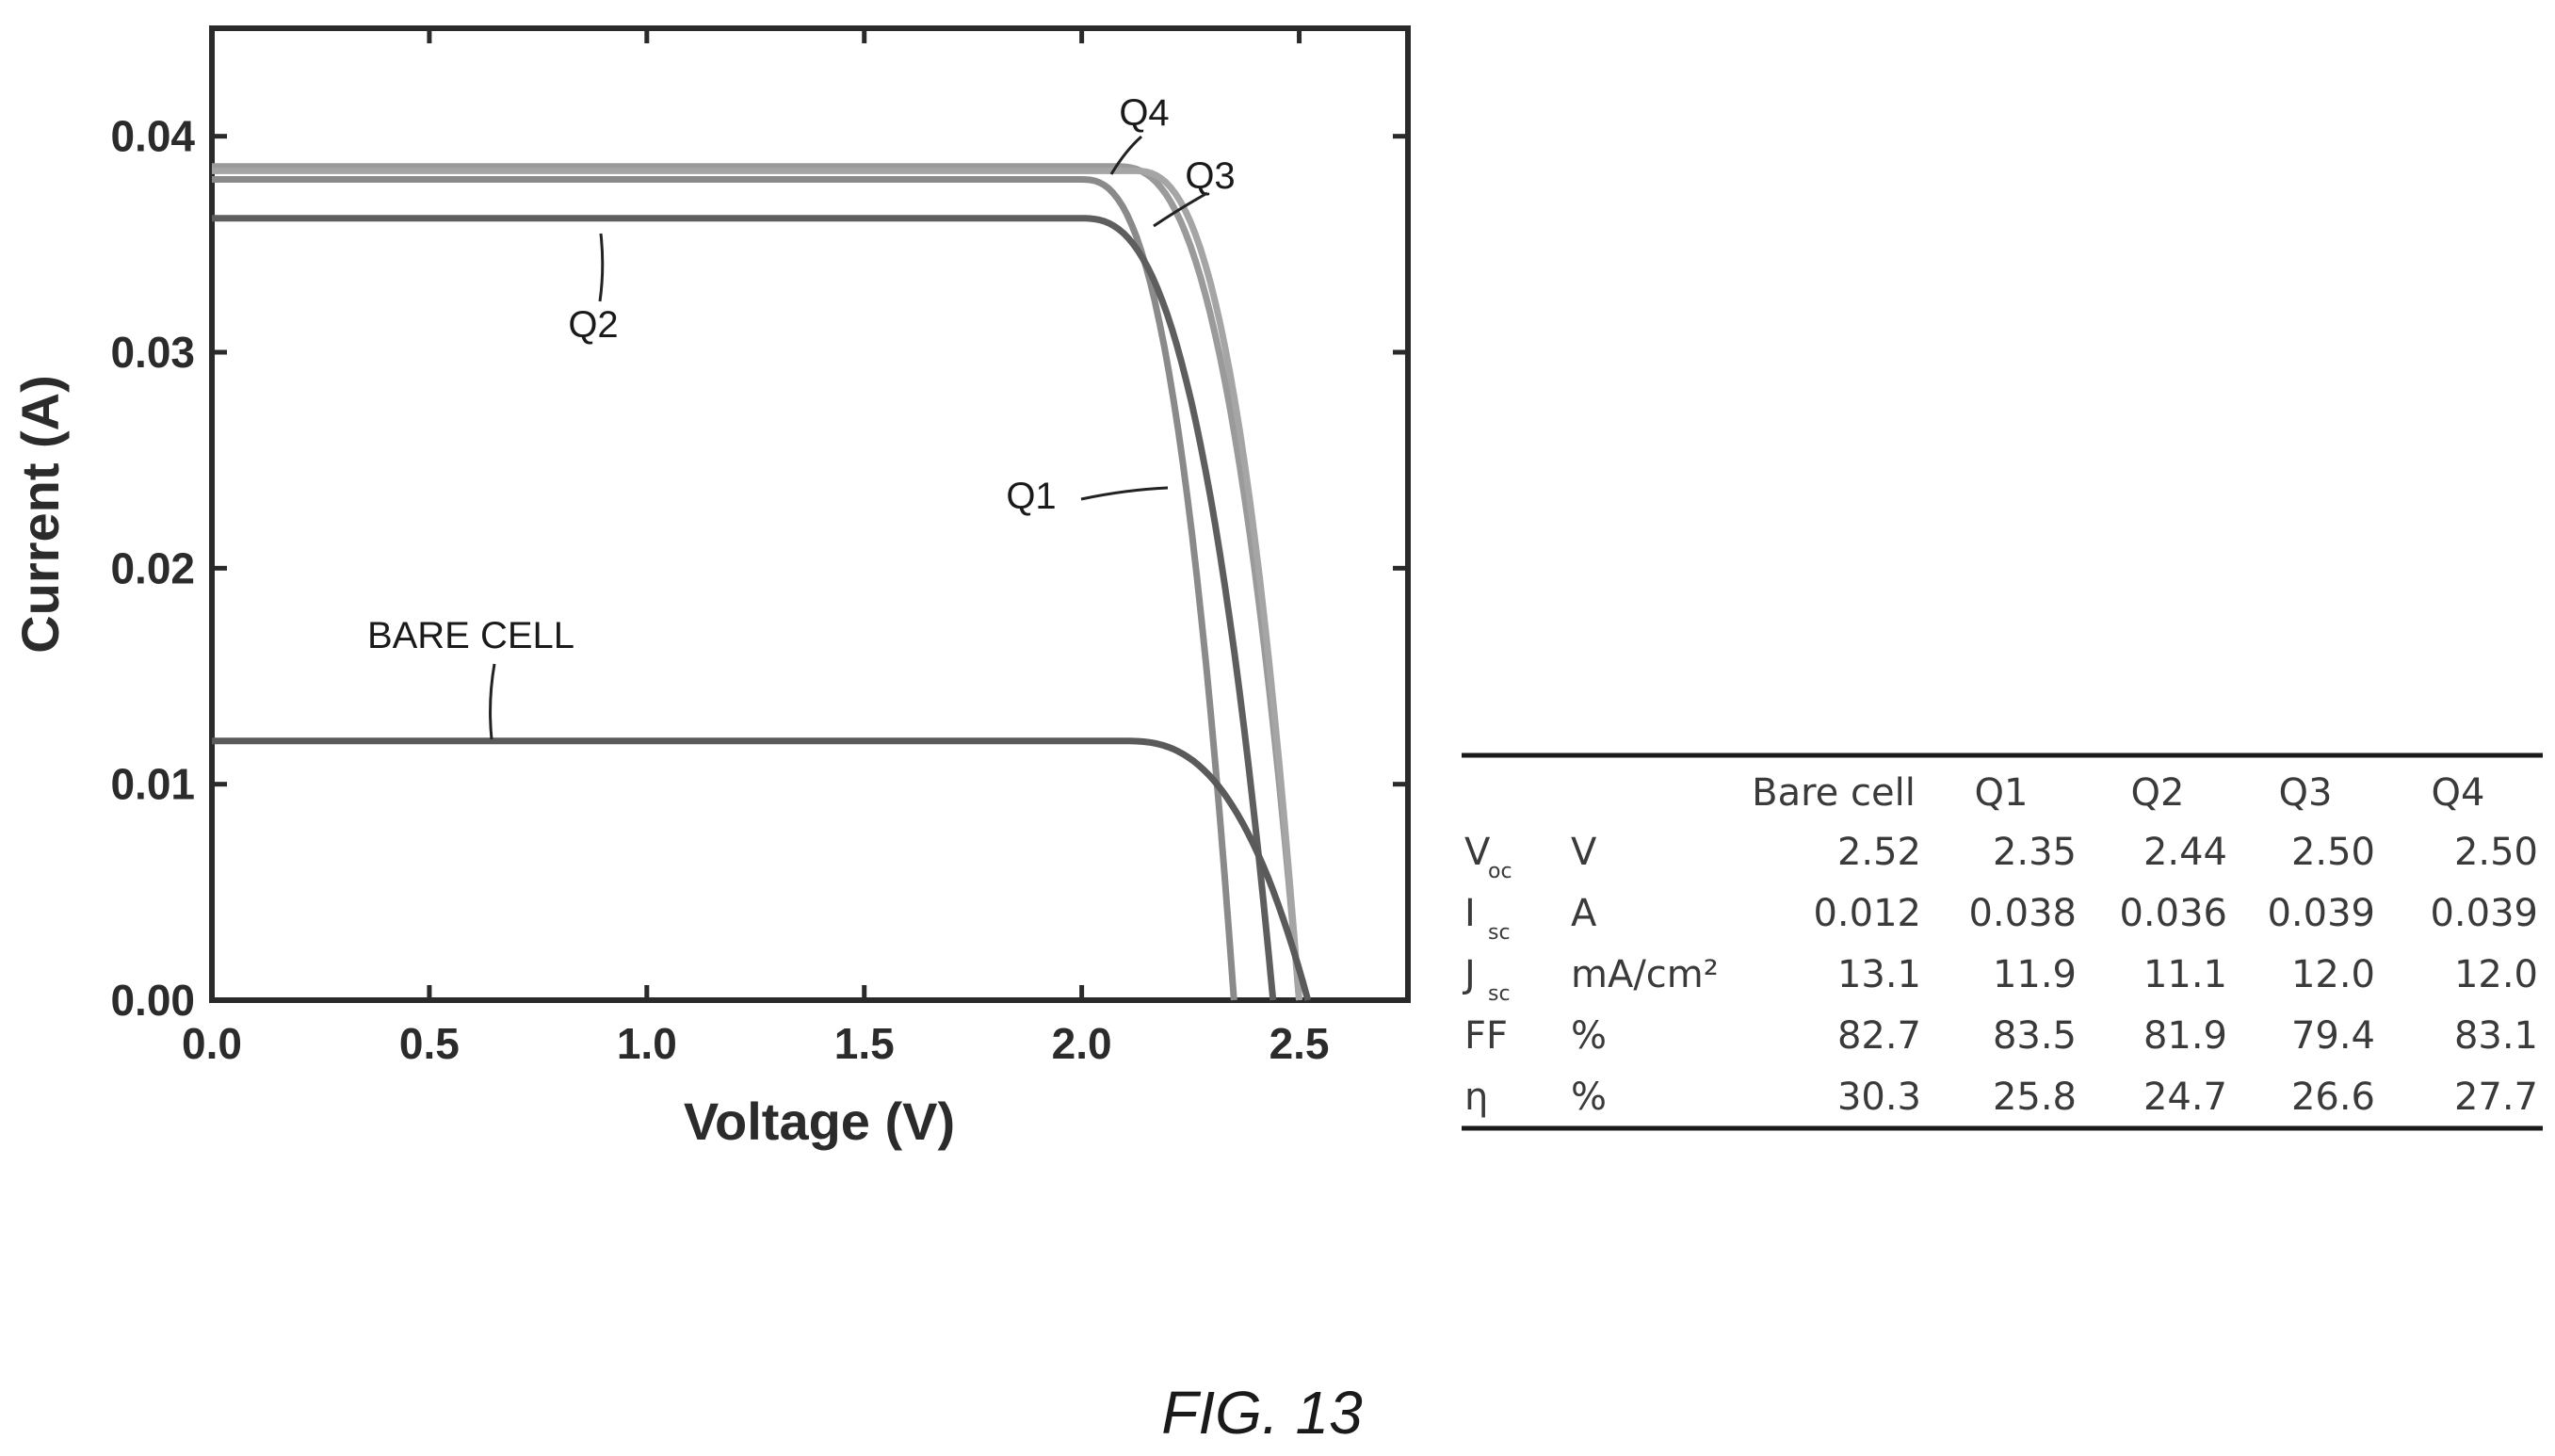  What do you see at coordinates (2185, 852) in the screenshot?
I see `table-cell: 2.44` at bounding box center [2185, 852].